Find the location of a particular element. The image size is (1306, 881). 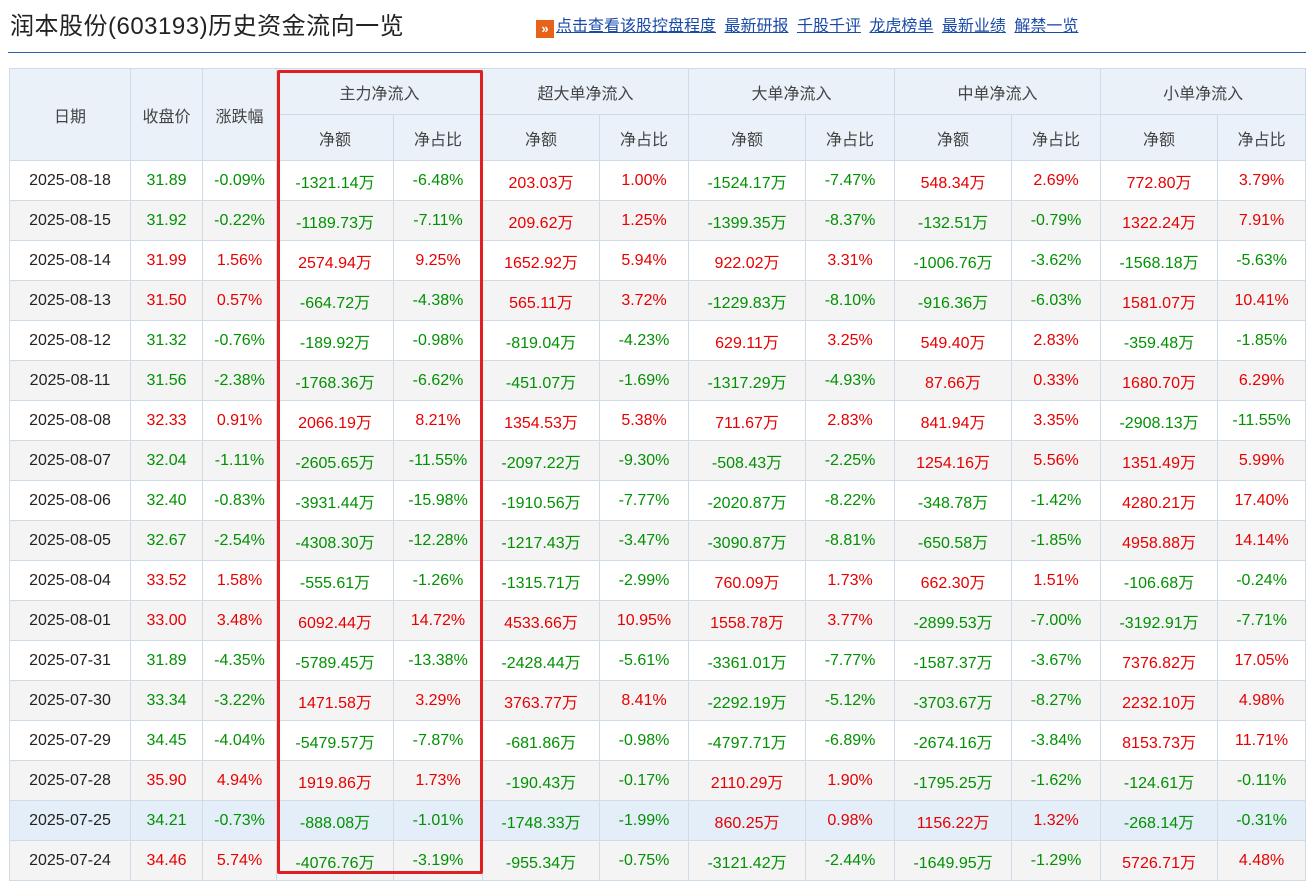

cell-medium-ratio: -6.03% is located at coordinates (1056, 300).